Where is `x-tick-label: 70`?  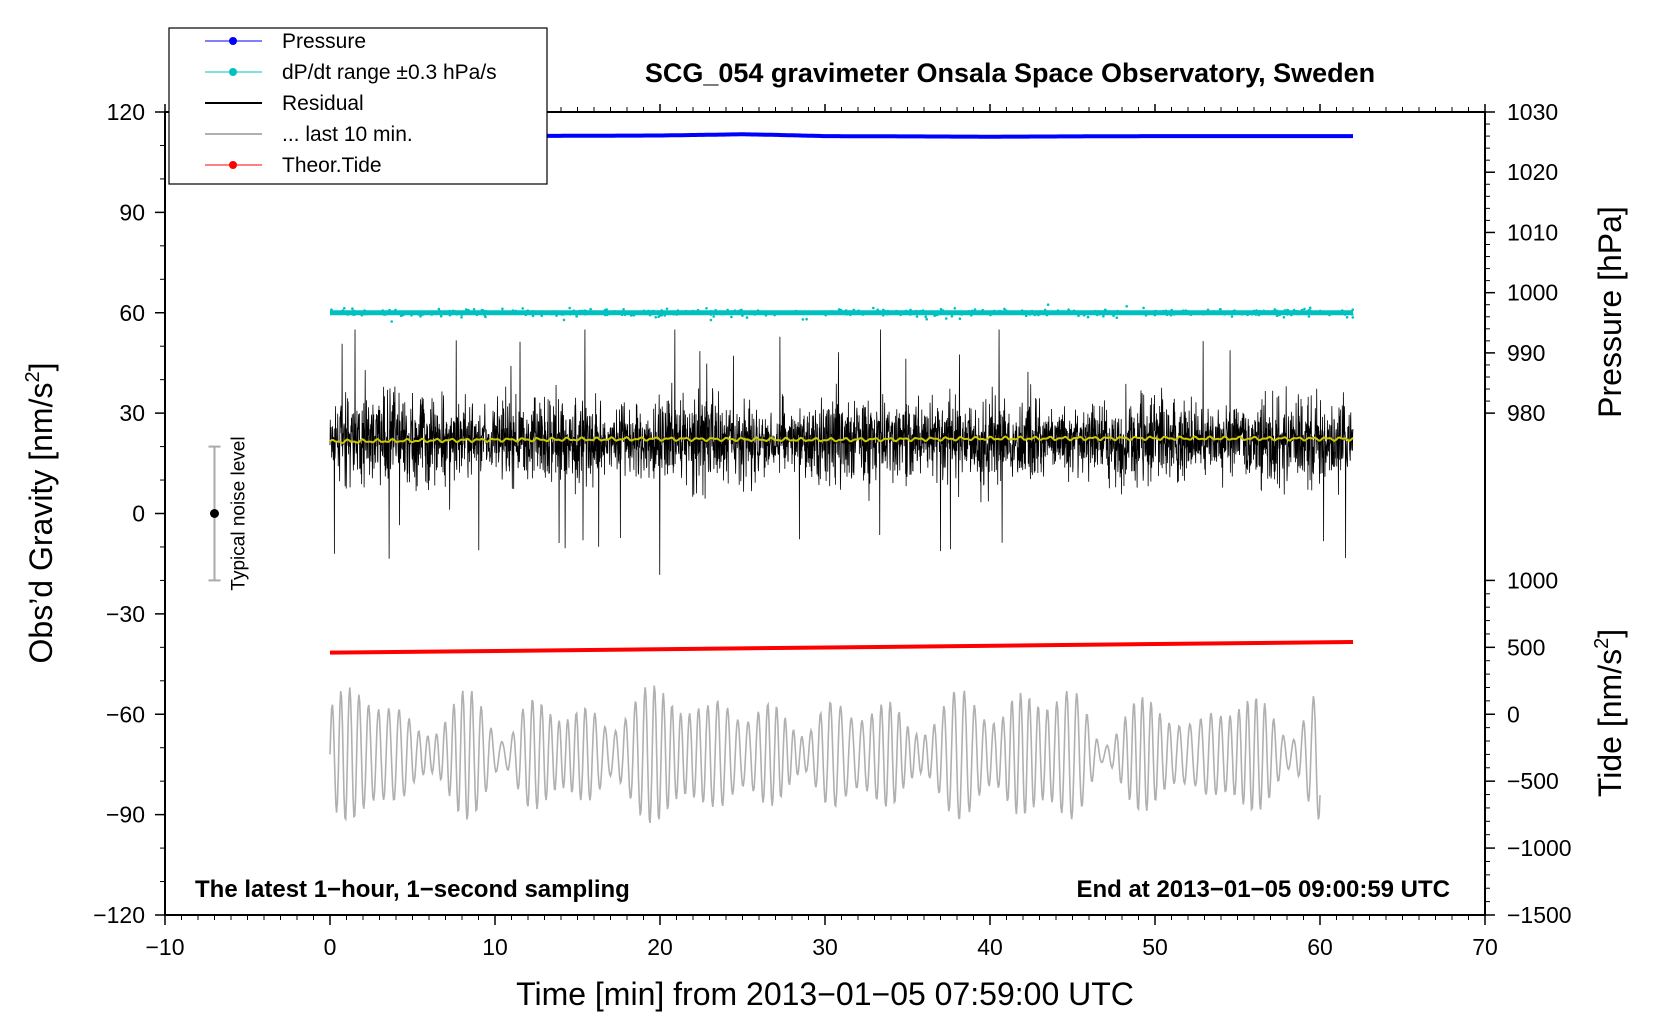 x-tick-label: 70 is located at coordinates (1485, 947).